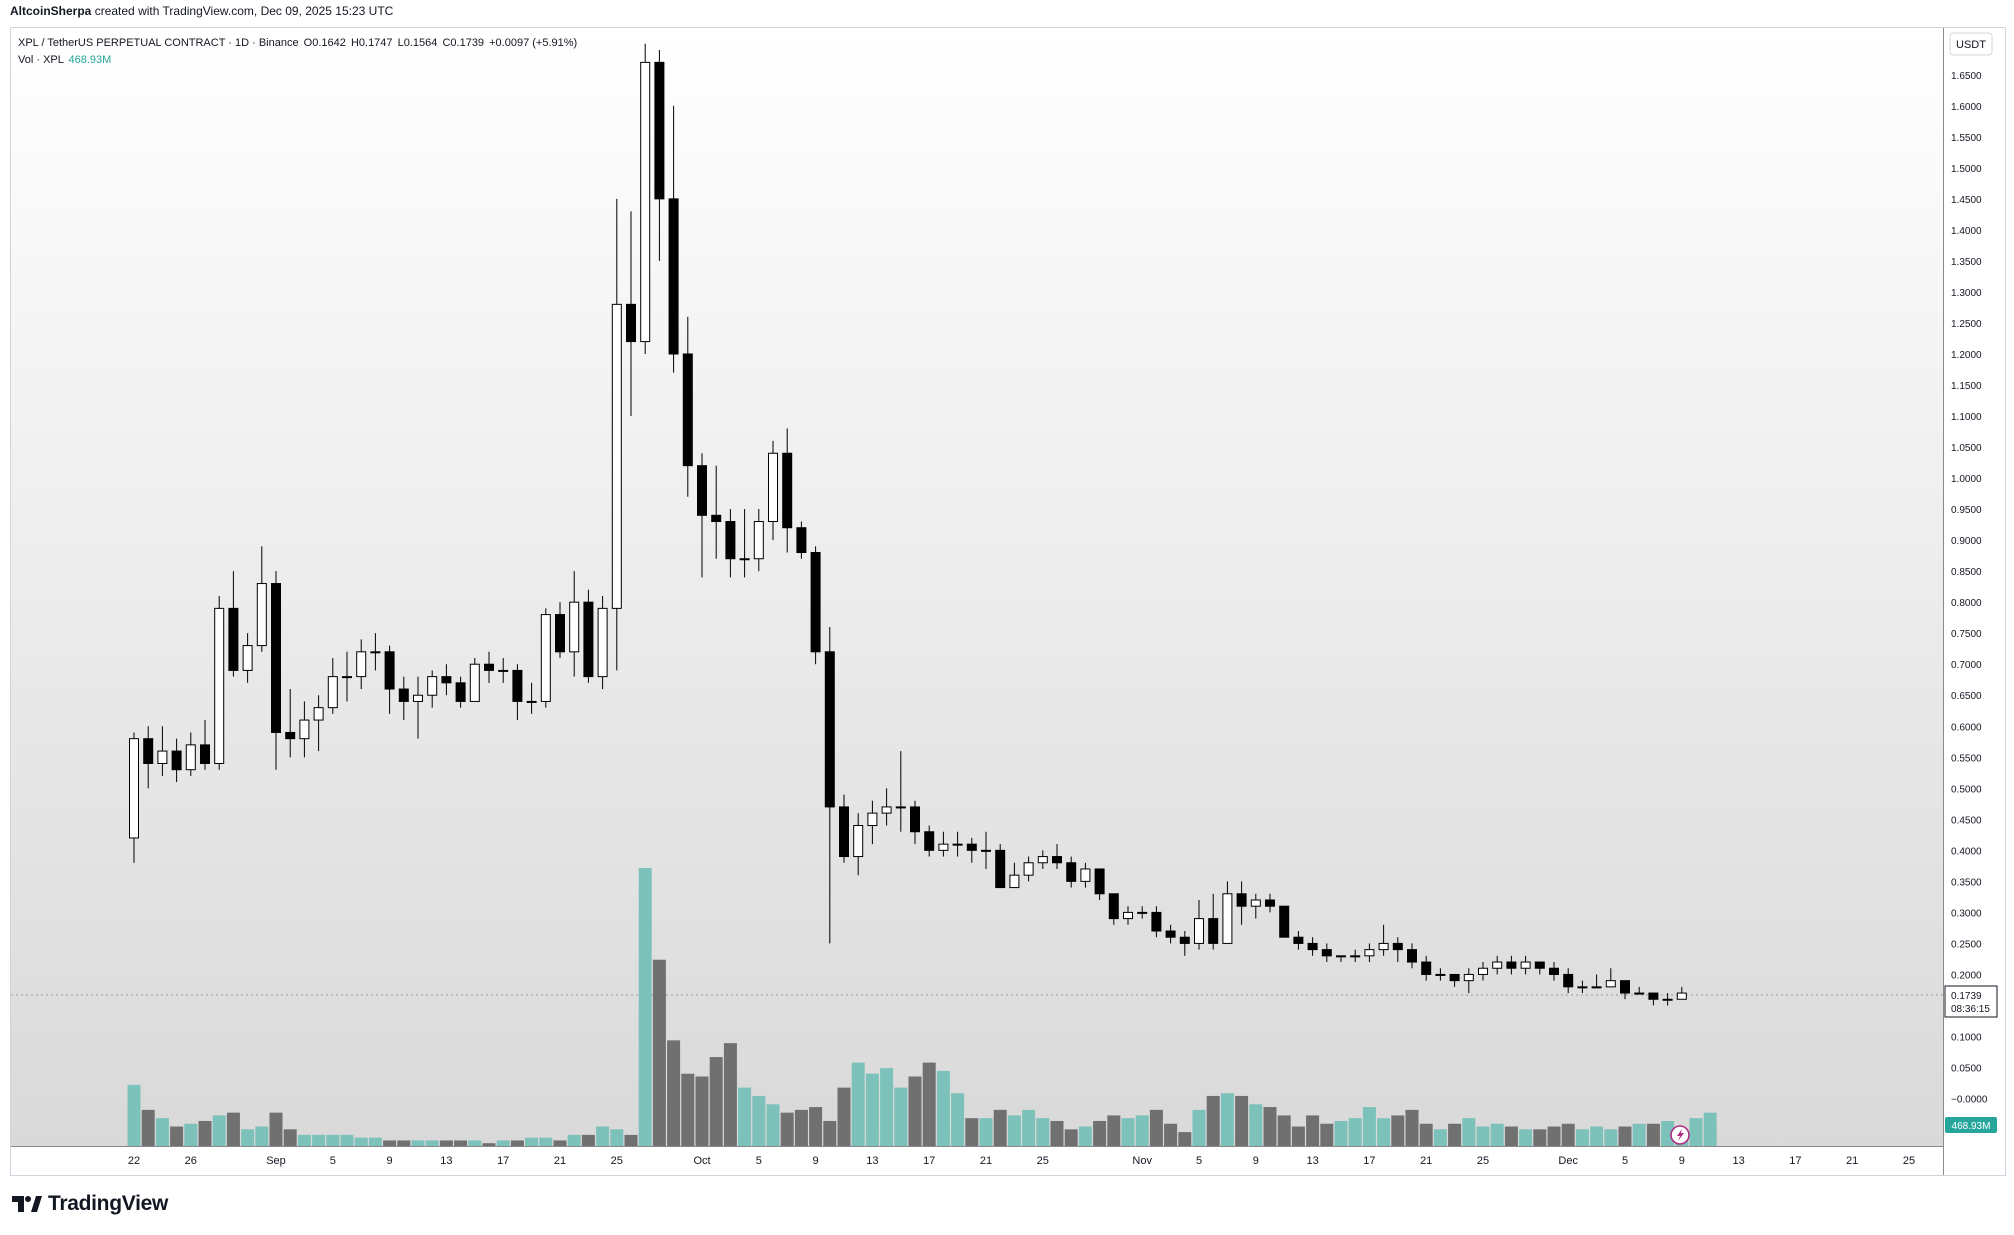 The height and width of the screenshot is (1235, 2014). I want to click on price-tick-label: 1.0500, so click(1966, 448).